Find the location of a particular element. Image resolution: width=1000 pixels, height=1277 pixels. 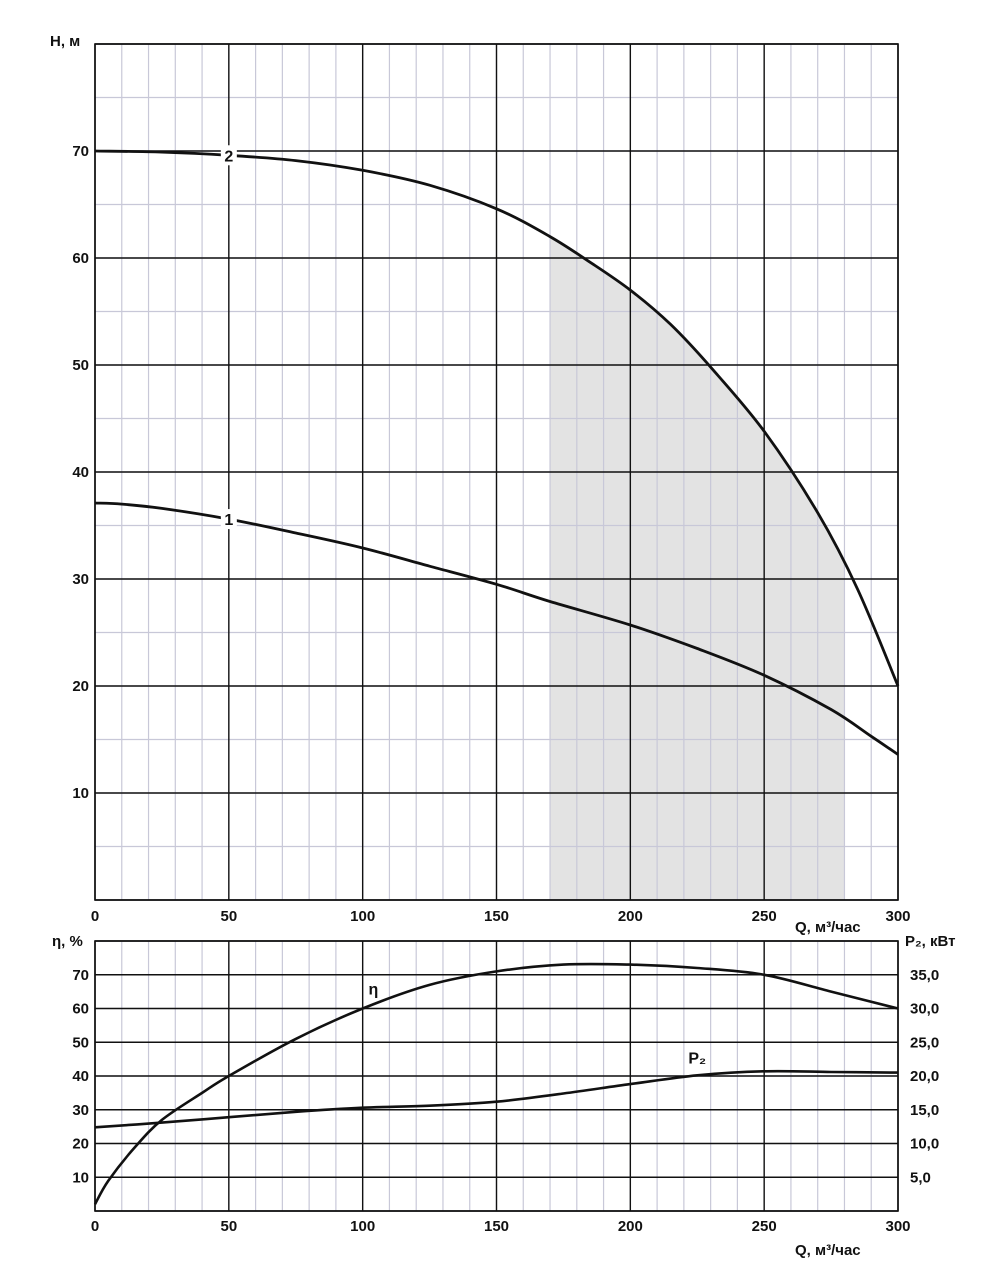

left-y-axis-label: η, % is located at coordinates (67, 941).